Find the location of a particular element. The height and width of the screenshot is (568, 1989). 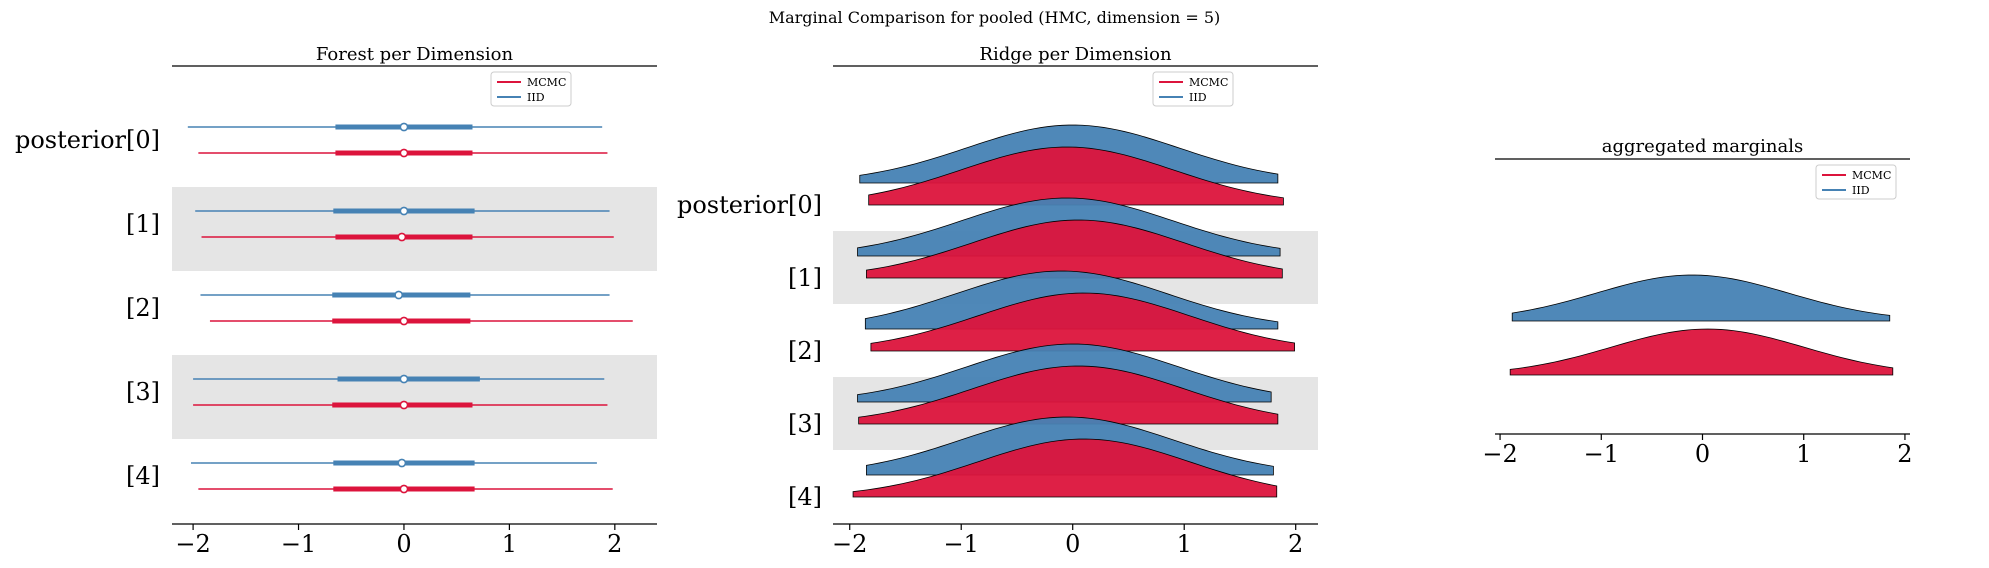

forest-title: Forest per Dimension is located at coordinates (414, 55).